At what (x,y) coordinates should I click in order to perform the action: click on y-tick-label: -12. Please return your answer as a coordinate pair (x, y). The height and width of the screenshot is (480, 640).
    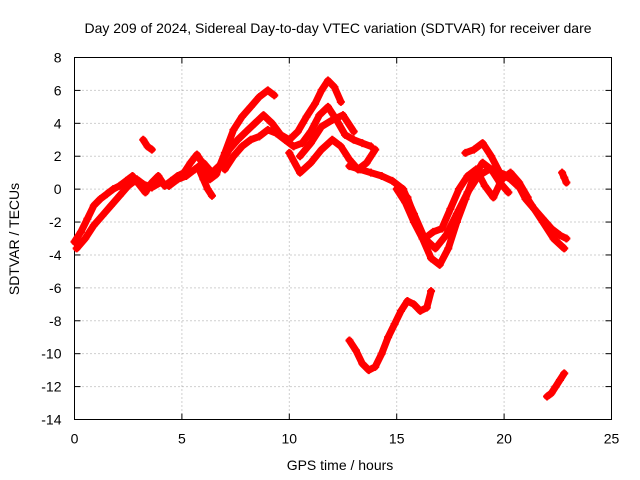
    Looking at the image, I should click on (51, 387).